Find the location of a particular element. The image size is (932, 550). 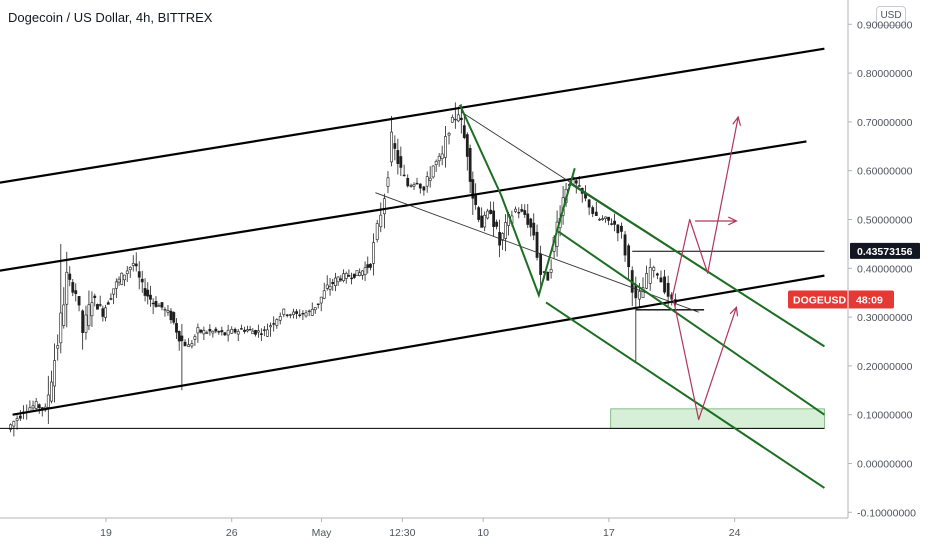

y-tick-label: 0.20000000 is located at coordinates (885, 367).